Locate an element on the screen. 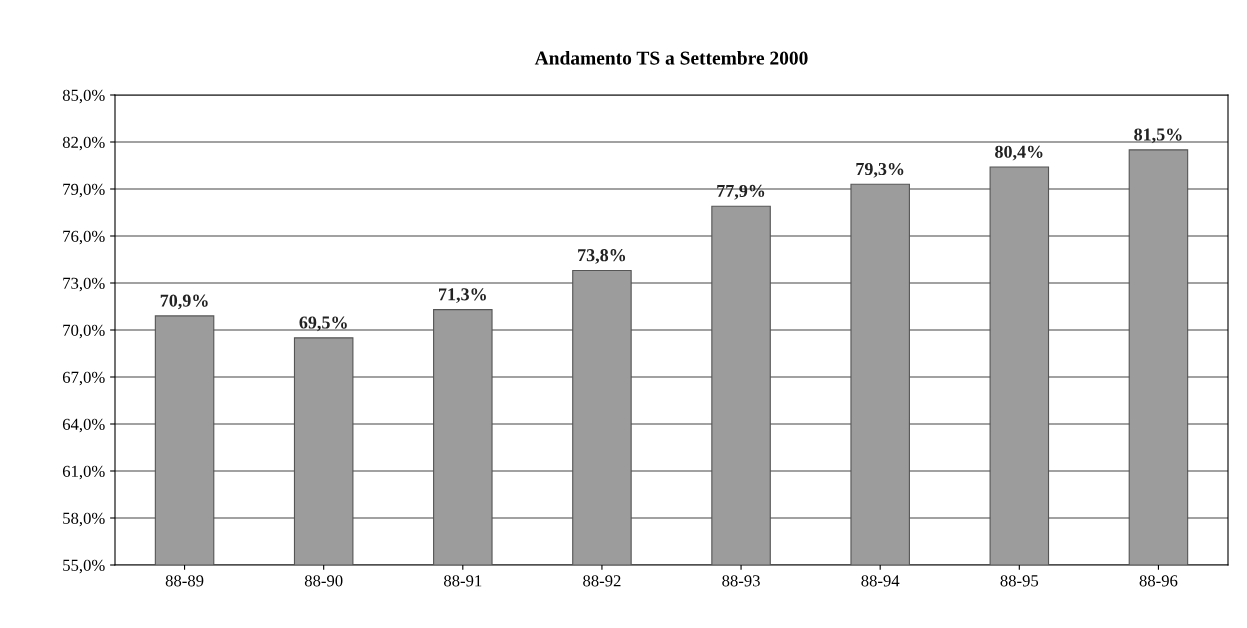 Image resolution: width=1247 pixels, height=628 pixels. x-tick-label: 88-96 is located at coordinates (1158, 581).